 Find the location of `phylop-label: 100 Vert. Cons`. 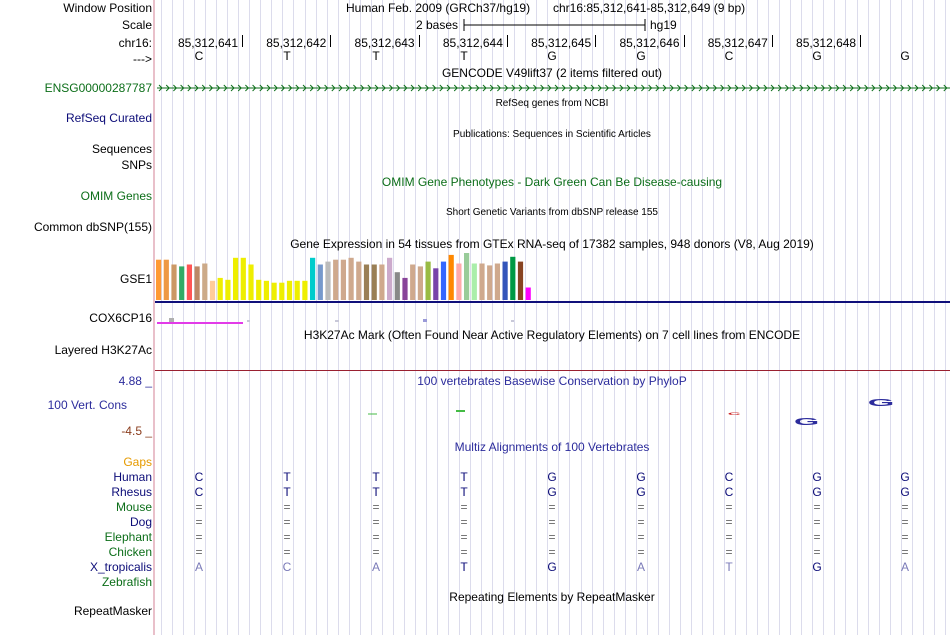

phylop-label: 100 Vert. Cons is located at coordinates (87, 405).